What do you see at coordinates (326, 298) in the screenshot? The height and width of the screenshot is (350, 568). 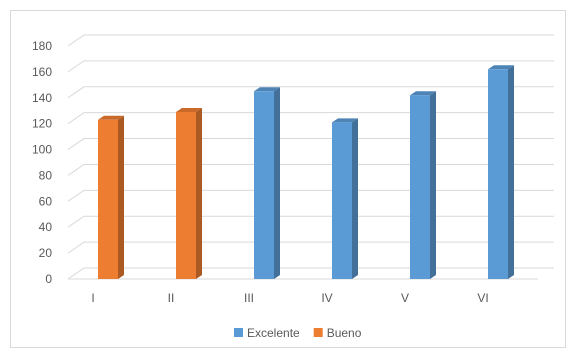 I see `x-tick-label: IV` at bounding box center [326, 298].